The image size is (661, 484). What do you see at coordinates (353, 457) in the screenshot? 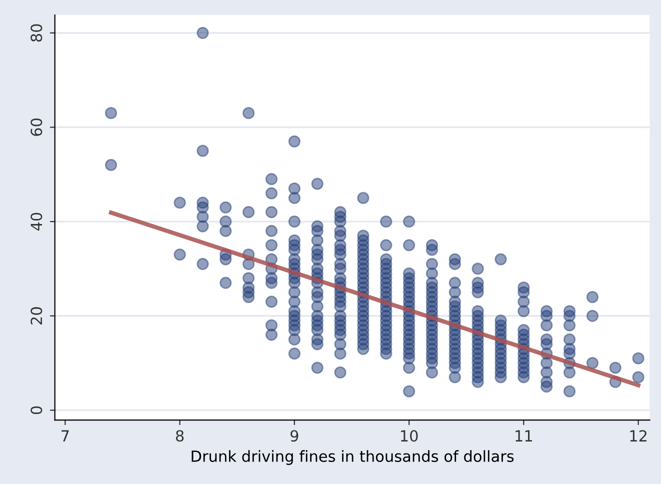
I see `x-axis-title: Drunk driving fines in thousands of dollars` at bounding box center [353, 457].